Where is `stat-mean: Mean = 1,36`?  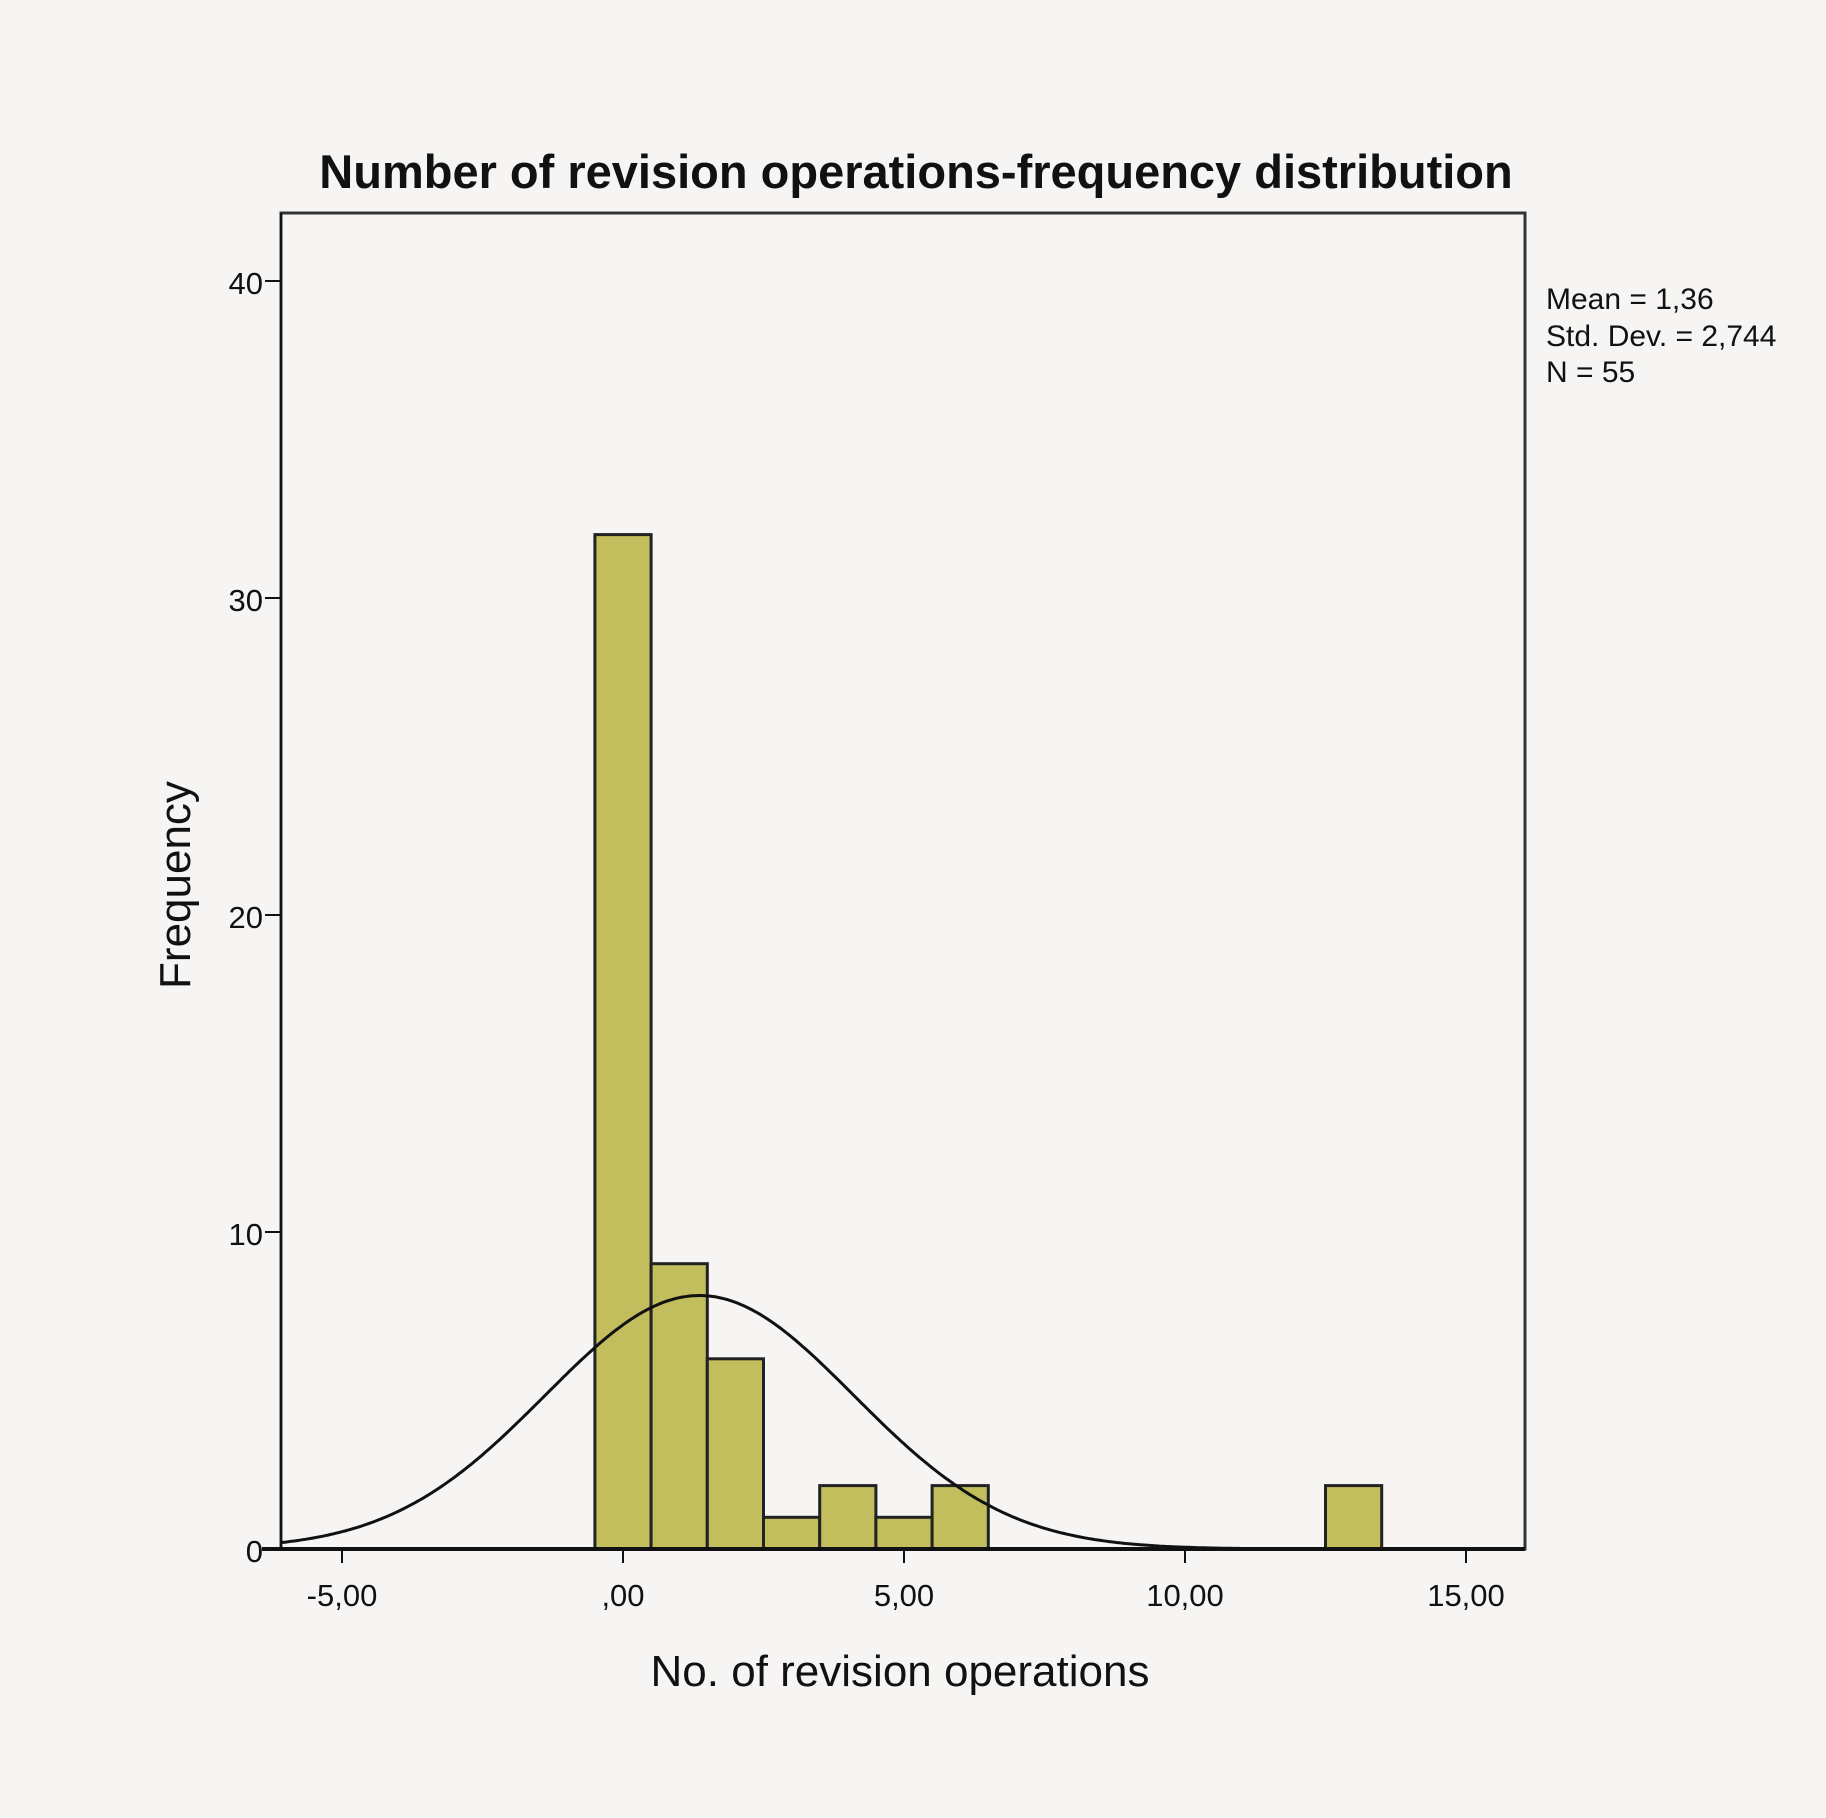
stat-mean: Mean = 1,36 is located at coordinates (1630, 299).